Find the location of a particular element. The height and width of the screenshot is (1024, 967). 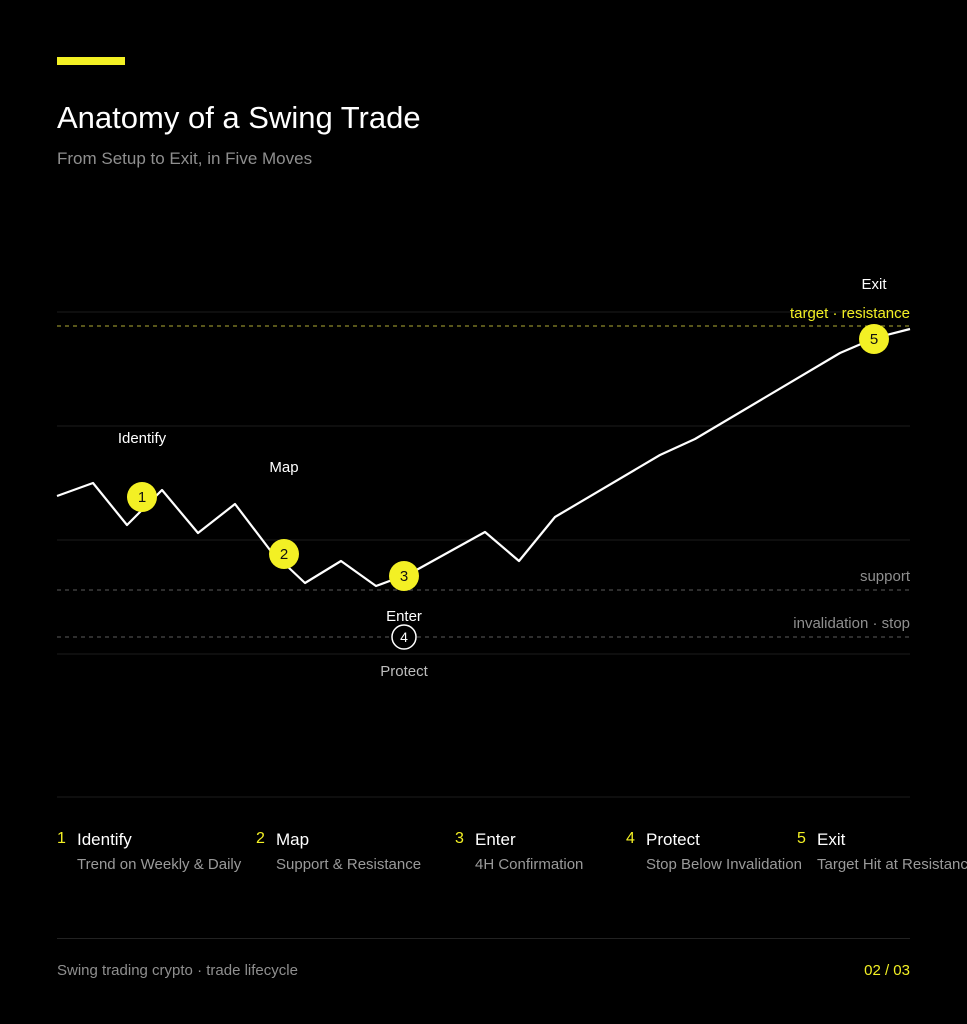

accent-bar is located at coordinates (91, 61).